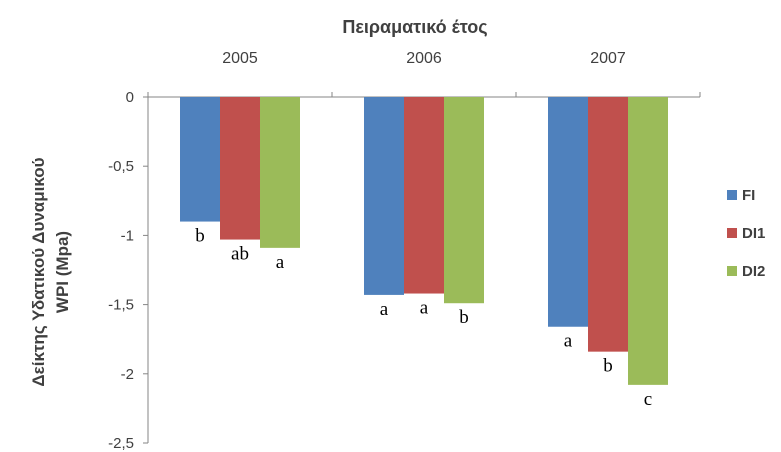 This screenshot has height=452, width=781. Describe the element at coordinates (121, 166) in the screenshot. I see `y-tick-label: -0,5` at that location.